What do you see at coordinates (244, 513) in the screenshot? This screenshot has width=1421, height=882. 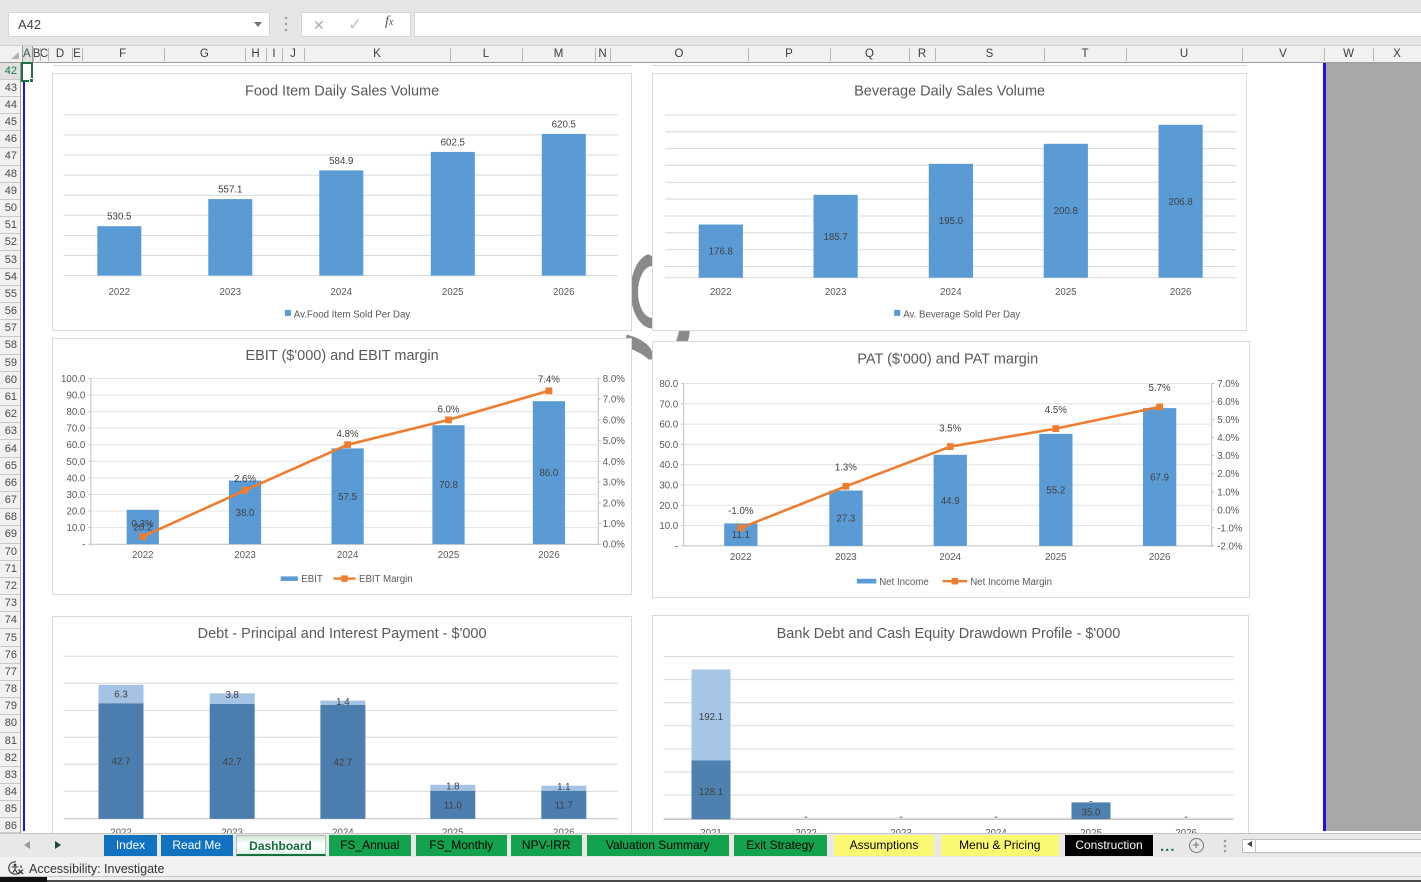 I see `svg-text: 38.0` at bounding box center [244, 513].